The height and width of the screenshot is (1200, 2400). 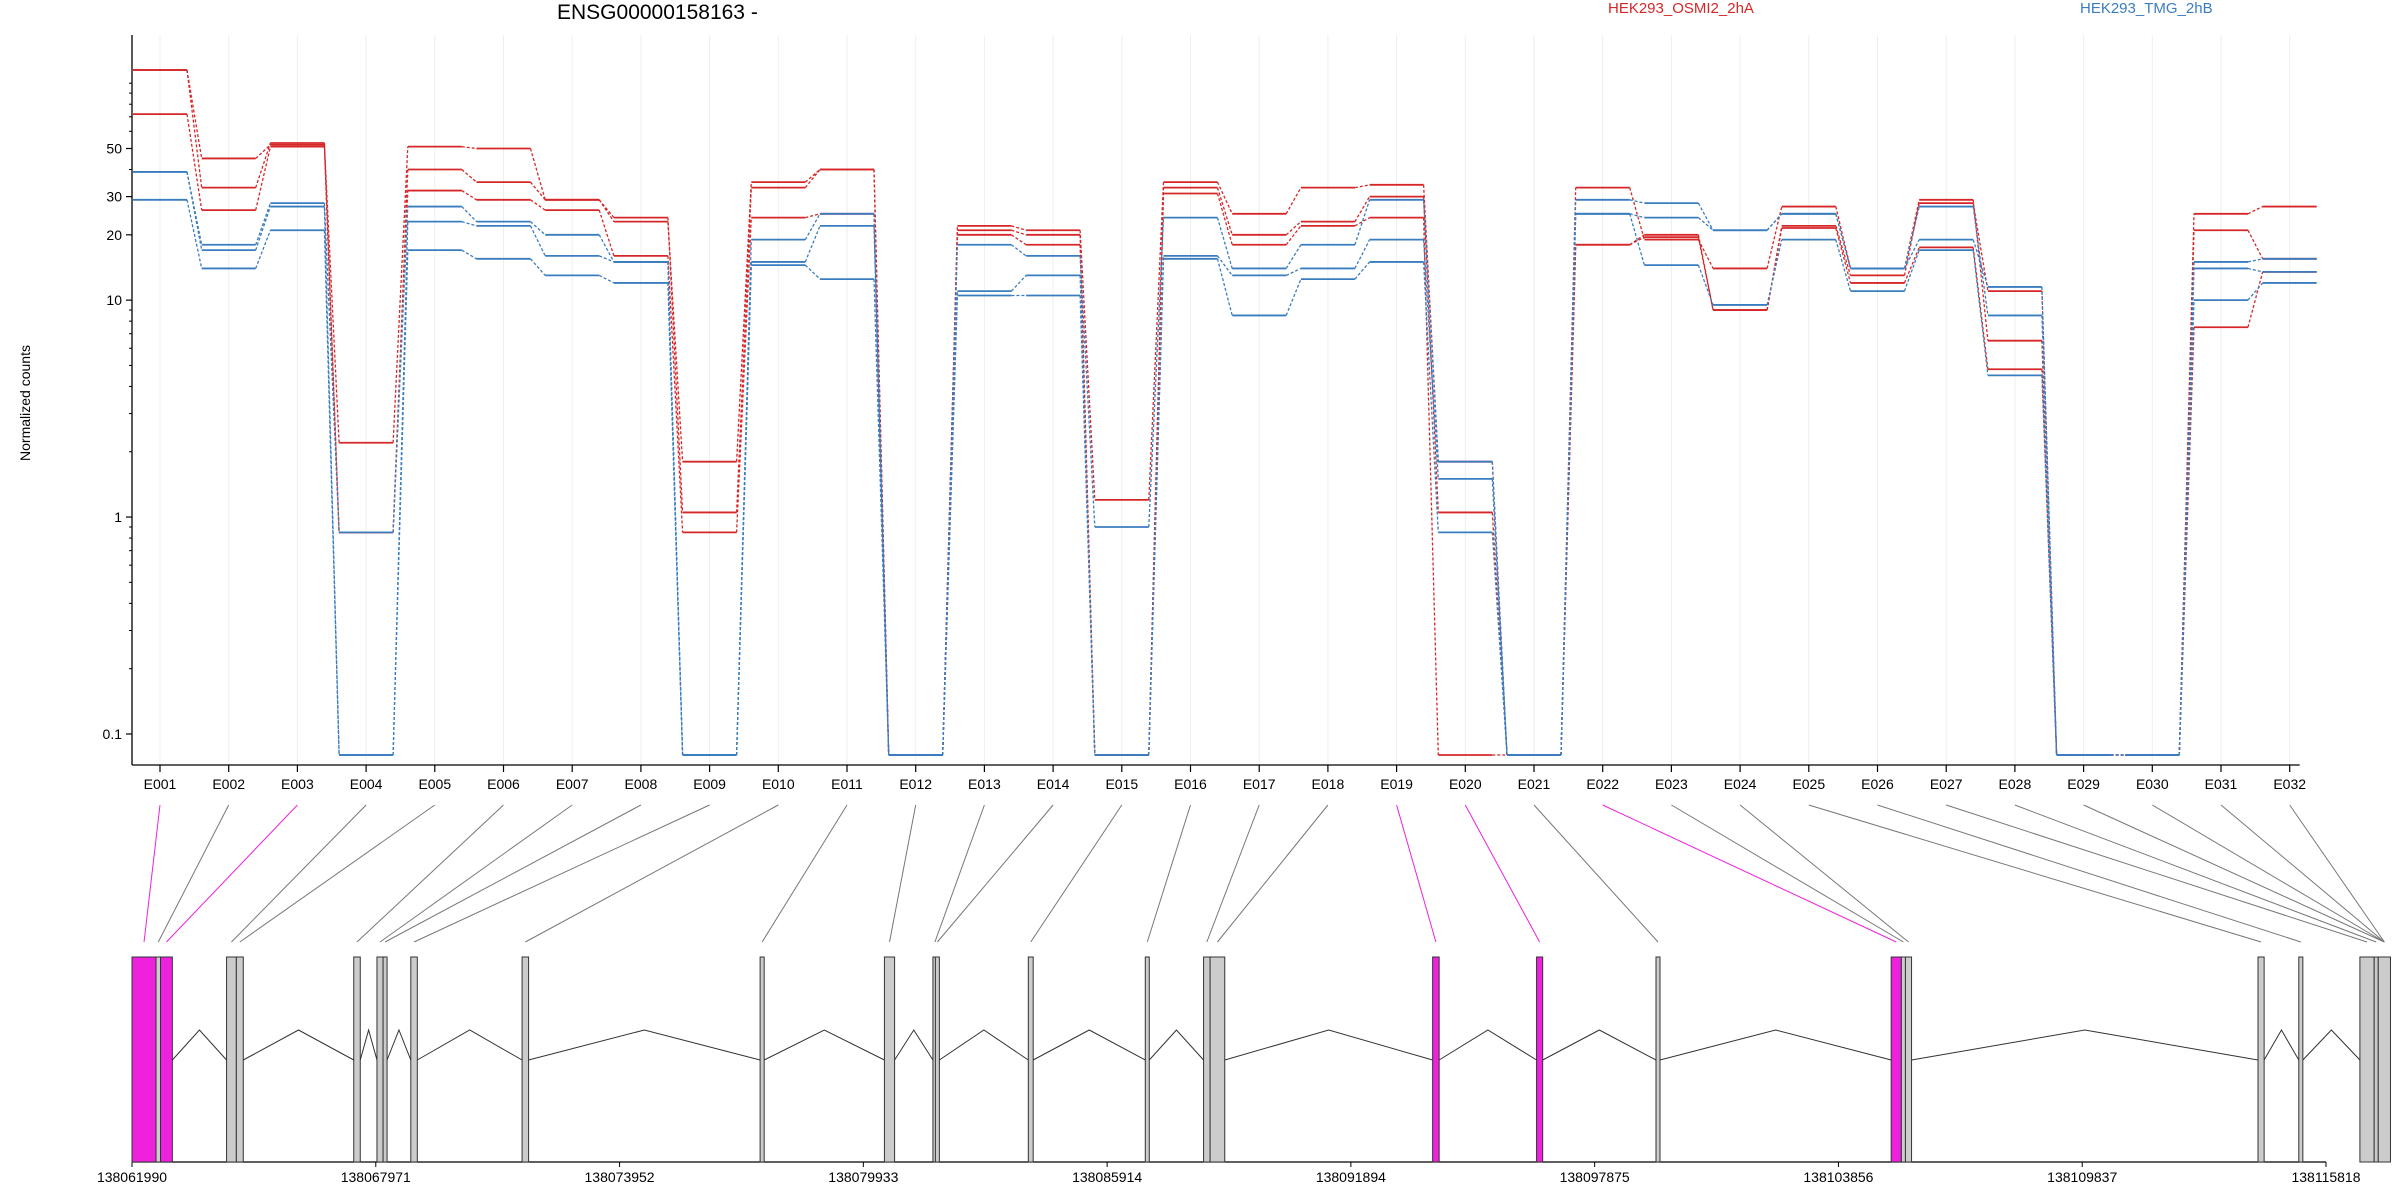 I want to click on gene-title: ENSG00000158163 -, so click(x=657, y=12).